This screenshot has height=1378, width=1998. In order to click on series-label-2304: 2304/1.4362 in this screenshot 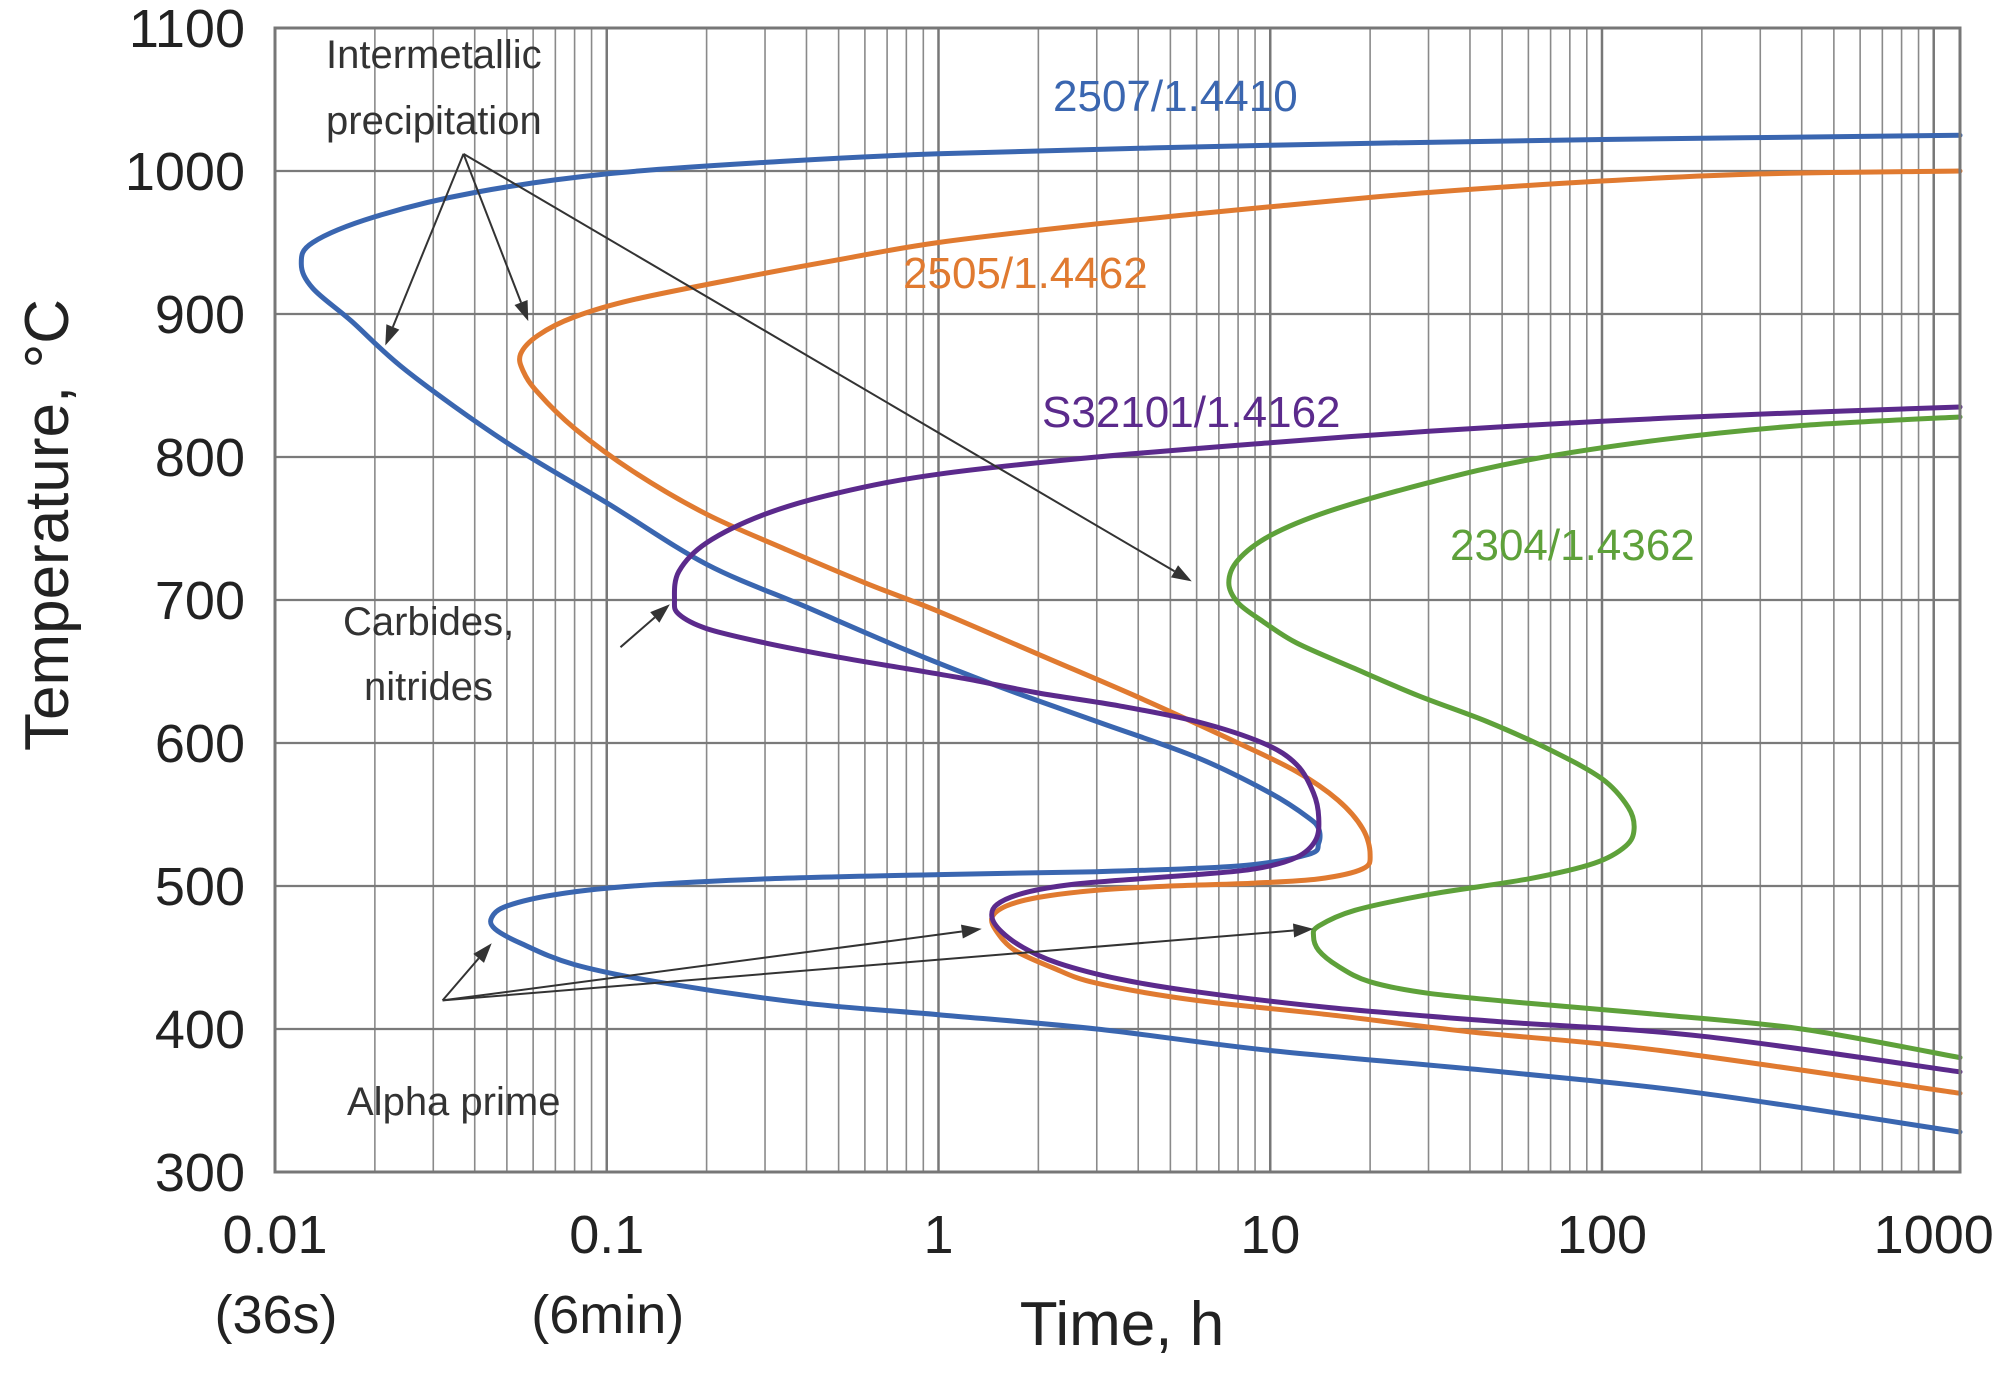, I will do `click(1572, 545)`.